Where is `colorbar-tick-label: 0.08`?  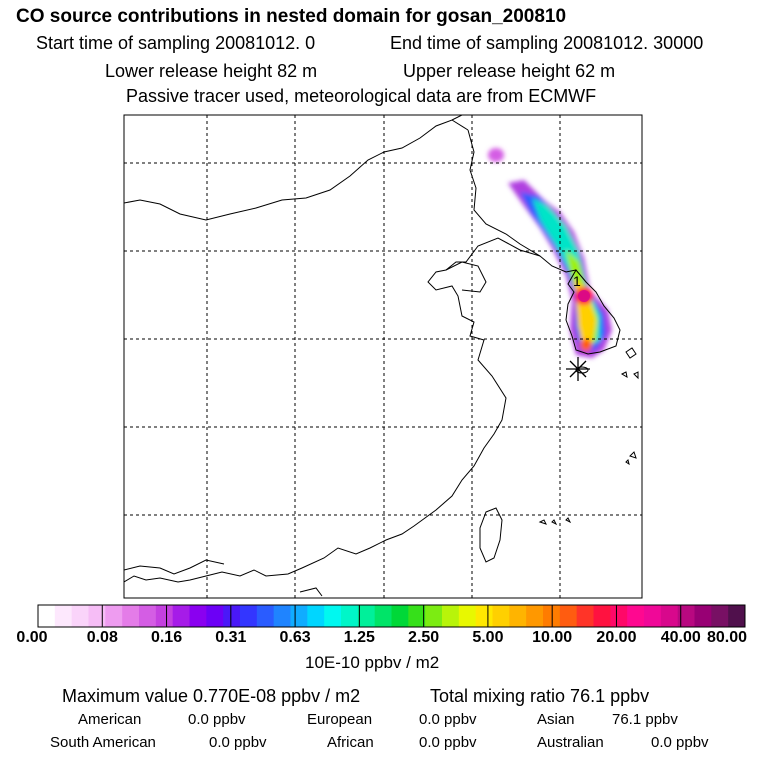
colorbar-tick-label: 0.08 is located at coordinates (102, 637).